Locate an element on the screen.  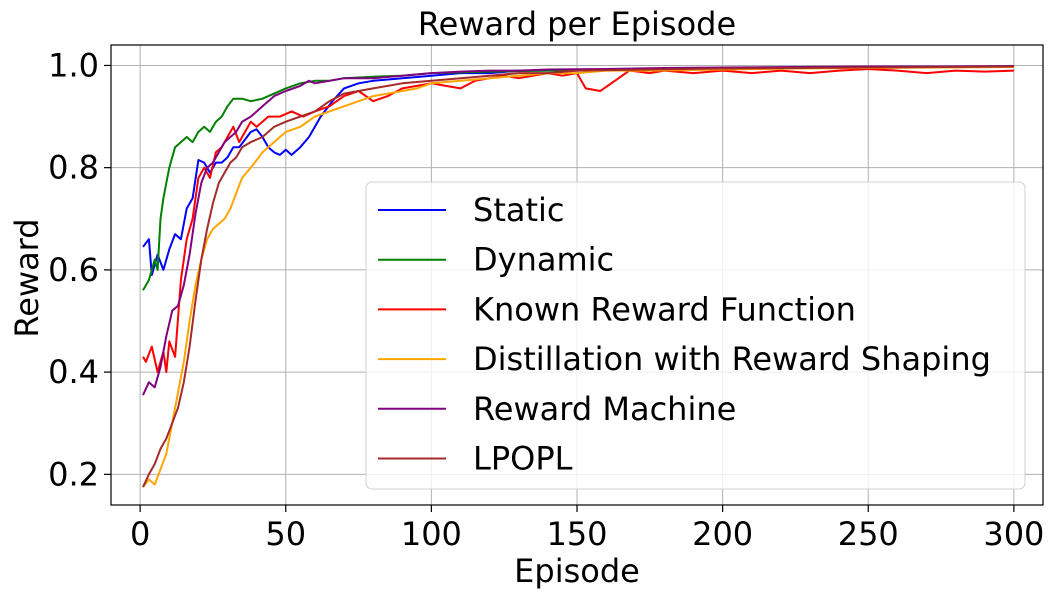
legend-label-known-reward-function: Known Reward Function is located at coordinates (664, 309).